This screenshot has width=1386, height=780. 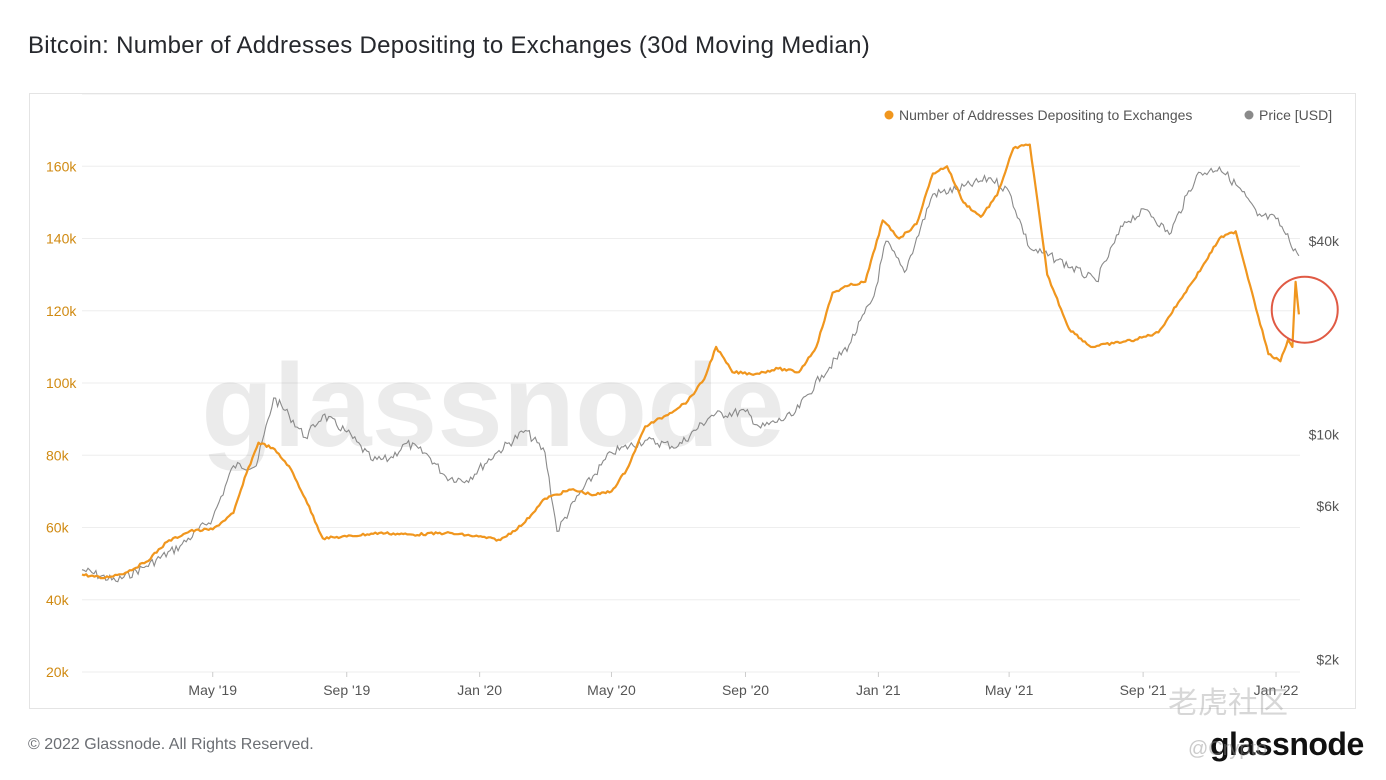 I want to click on x-axis-tick-label: Jan '20, so click(x=479, y=690).